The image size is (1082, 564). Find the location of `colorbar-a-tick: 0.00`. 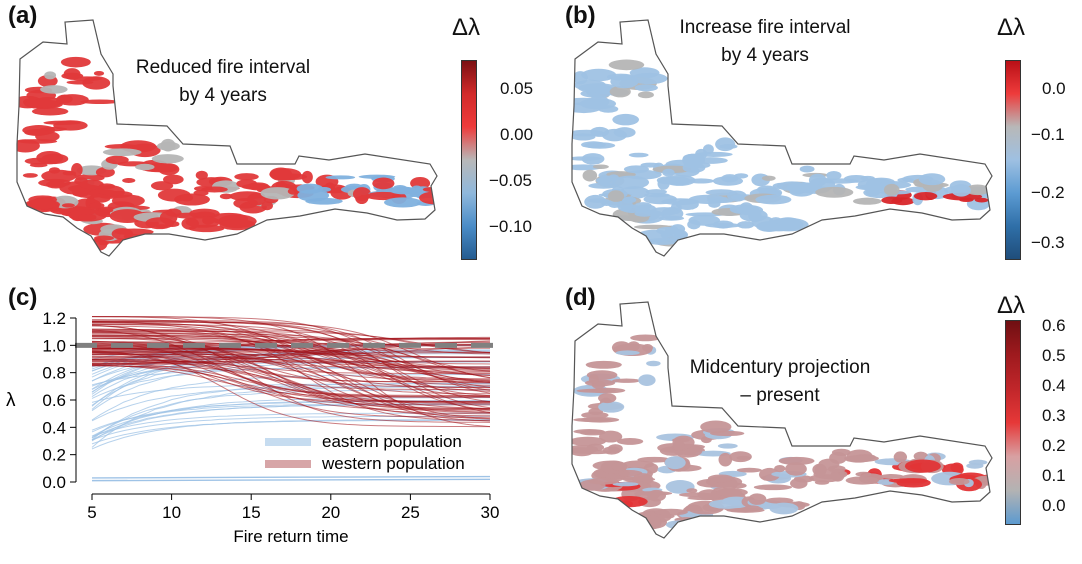

colorbar-a-tick: 0.00 is located at coordinates (517, 134).